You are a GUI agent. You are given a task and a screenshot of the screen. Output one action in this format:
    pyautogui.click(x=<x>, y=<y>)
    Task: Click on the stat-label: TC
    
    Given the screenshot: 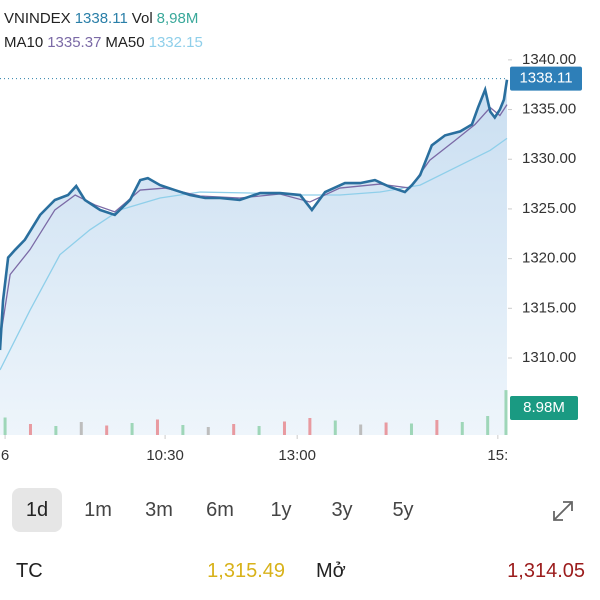 What is the action you would take?
    pyautogui.click(x=29, y=571)
    